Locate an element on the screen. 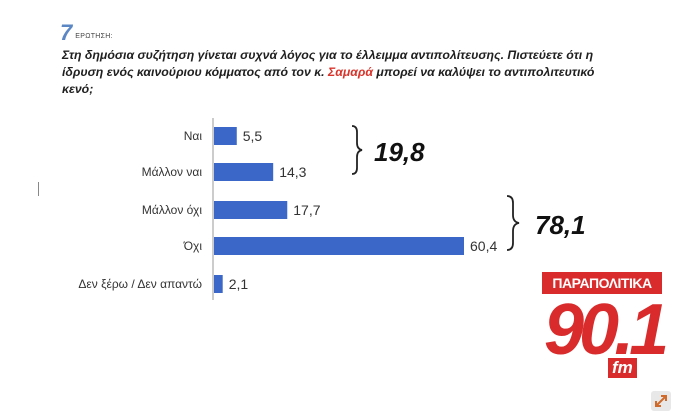 The width and height of the screenshot is (680, 419). text-cursor is located at coordinates (38, 189).